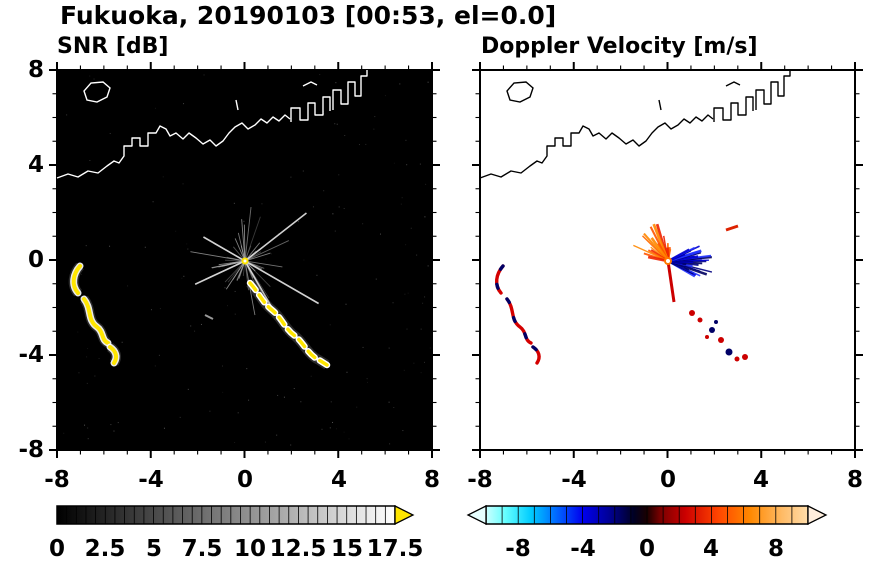 The width and height of the screenshot is (870, 570). I want to click on y-tick-label: -8, so click(31, 450).